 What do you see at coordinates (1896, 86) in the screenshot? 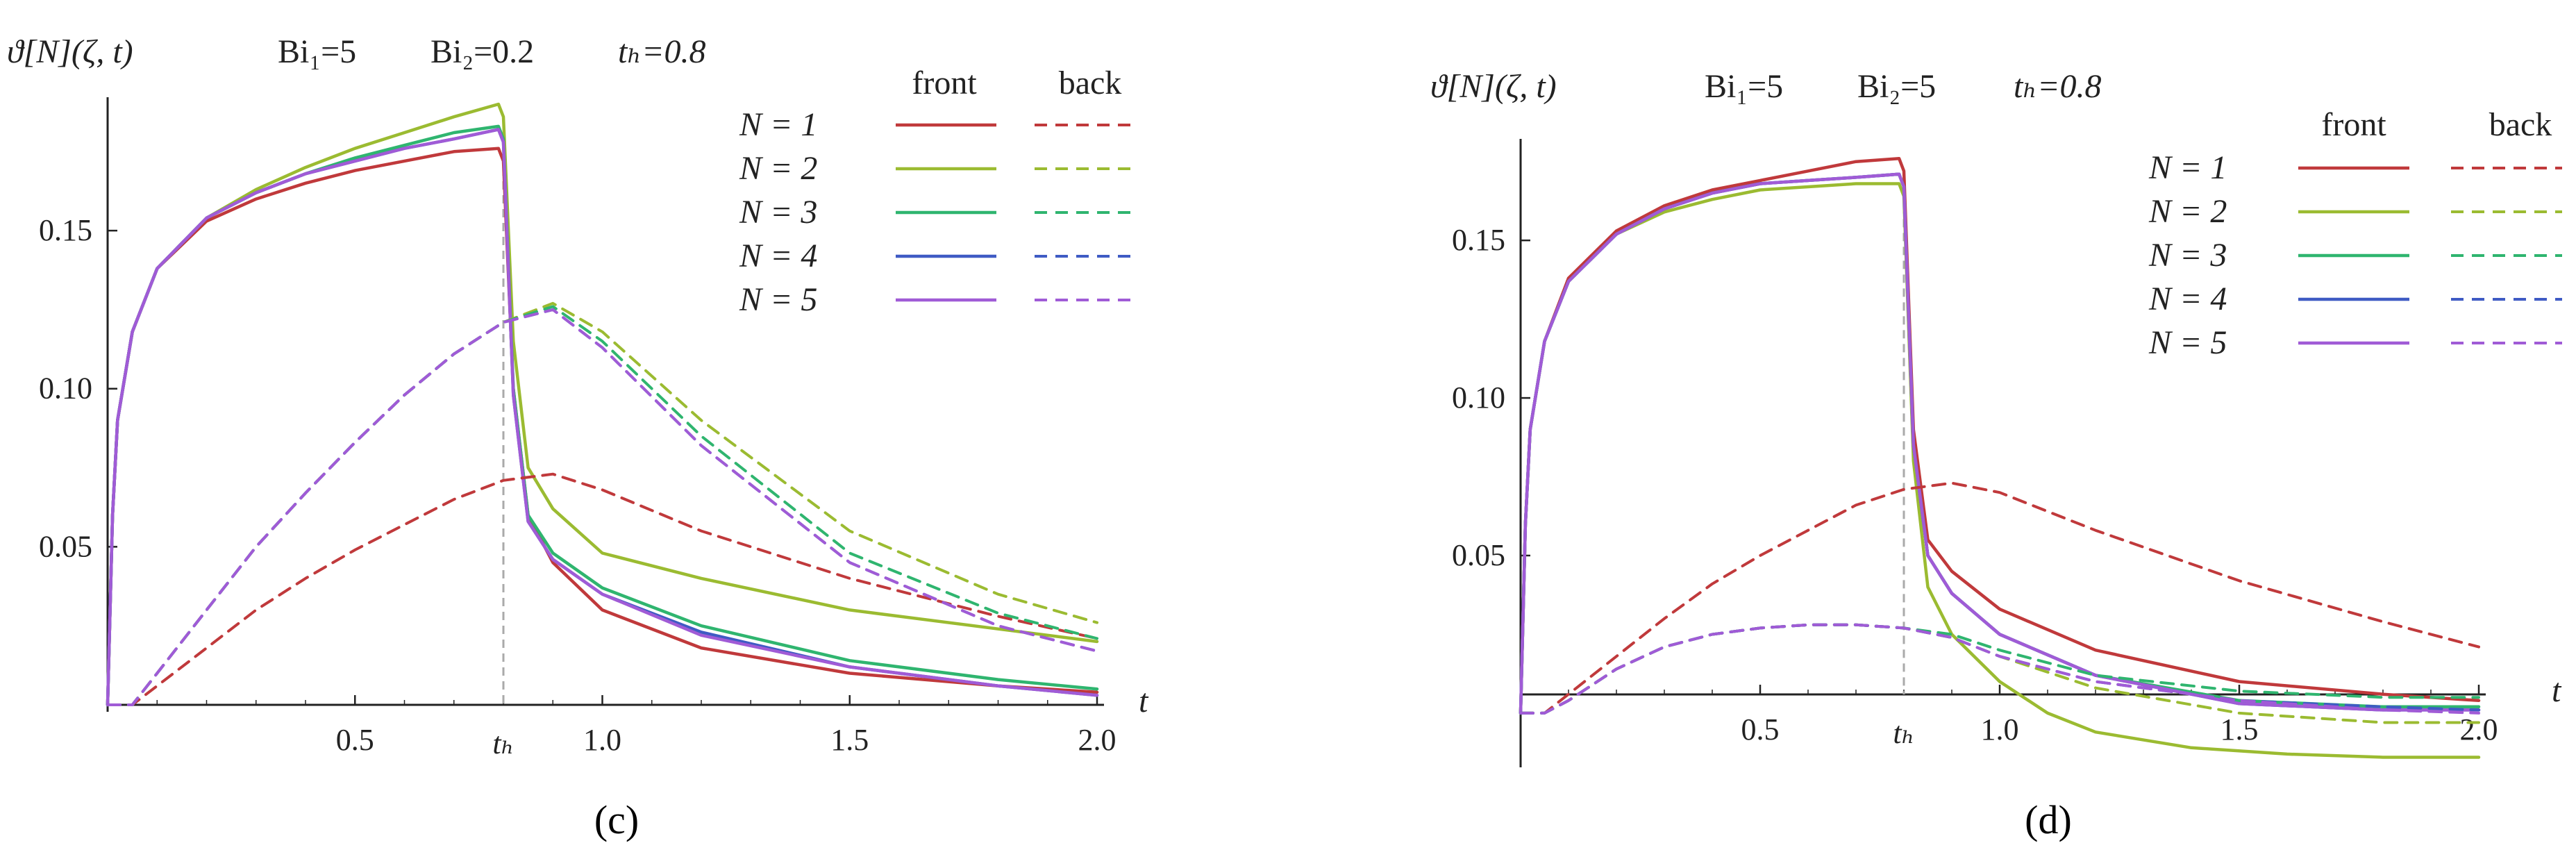
I see `param-bi2: Bi₂=5` at bounding box center [1896, 86].